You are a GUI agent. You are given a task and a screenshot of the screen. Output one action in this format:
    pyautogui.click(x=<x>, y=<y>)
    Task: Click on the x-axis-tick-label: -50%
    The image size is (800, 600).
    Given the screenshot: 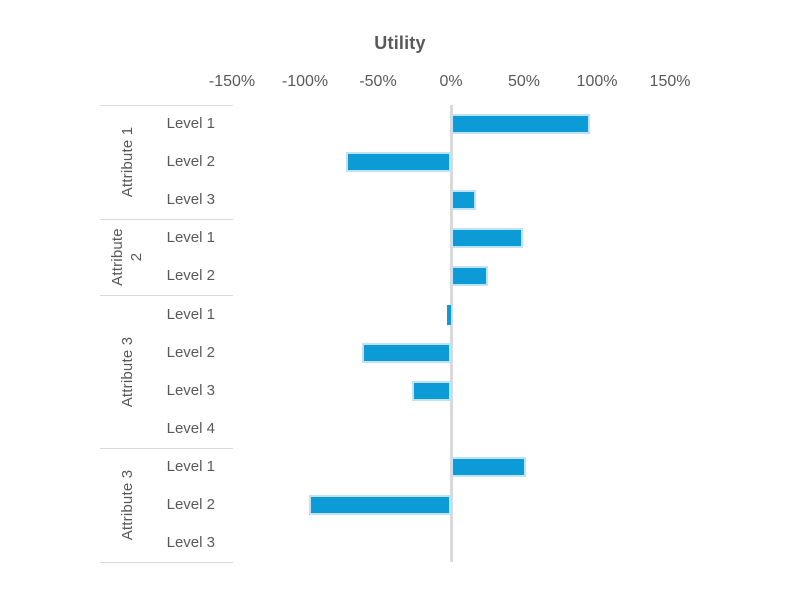 What is the action you would take?
    pyautogui.click(x=378, y=81)
    